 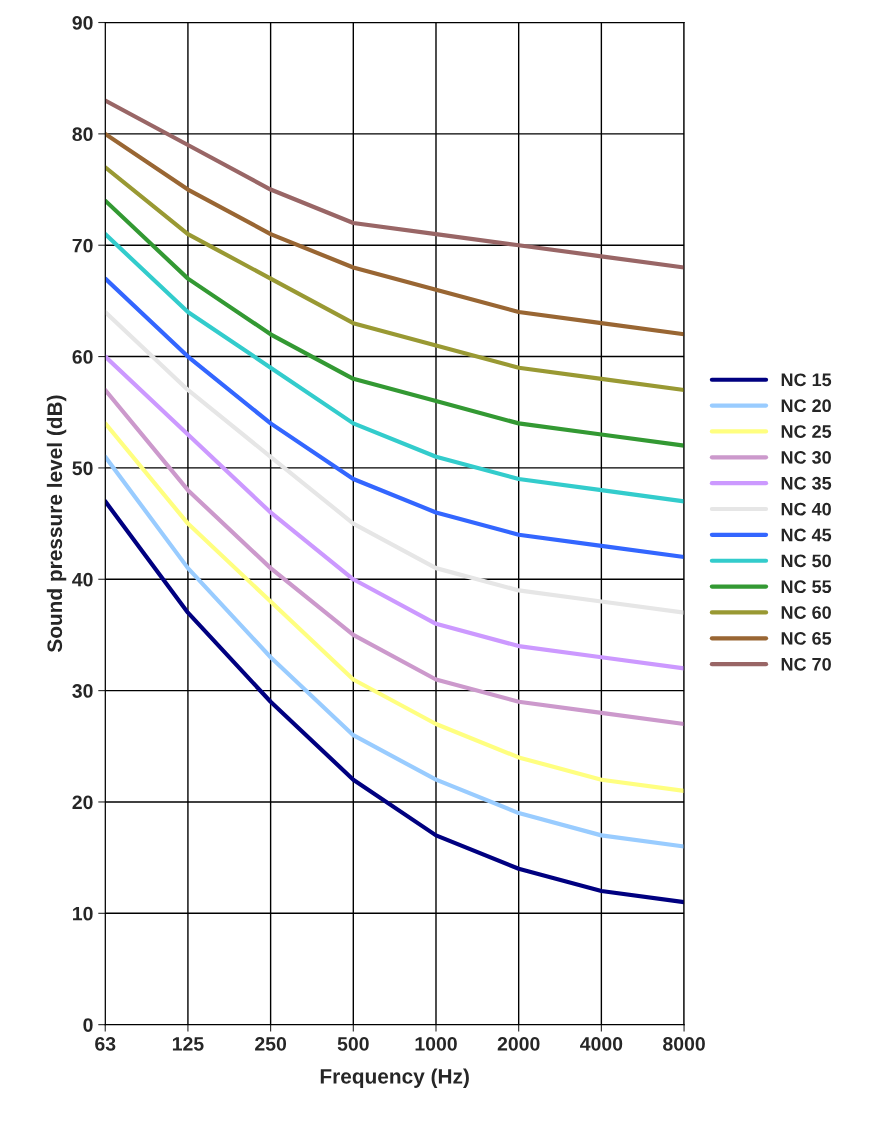 I want to click on x-axis-title: Frequency (Hz), so click(x=394, y=1078).